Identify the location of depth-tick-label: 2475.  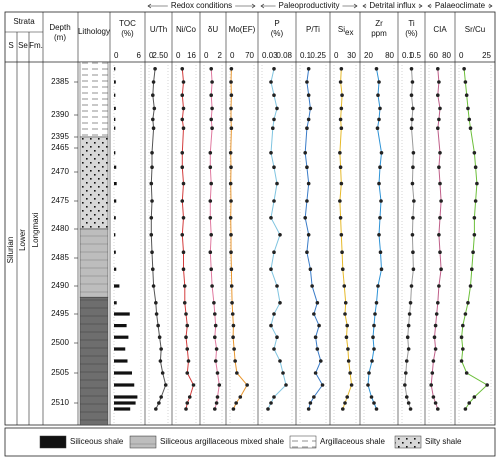
(60, 200).